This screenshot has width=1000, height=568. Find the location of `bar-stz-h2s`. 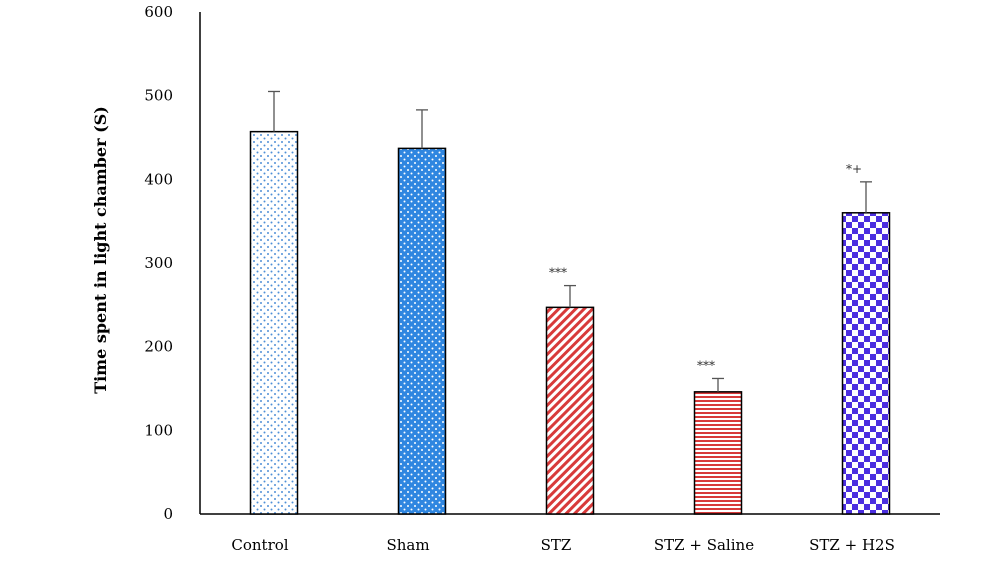

bar-stz-h2s is located at coordinates (866, 363).